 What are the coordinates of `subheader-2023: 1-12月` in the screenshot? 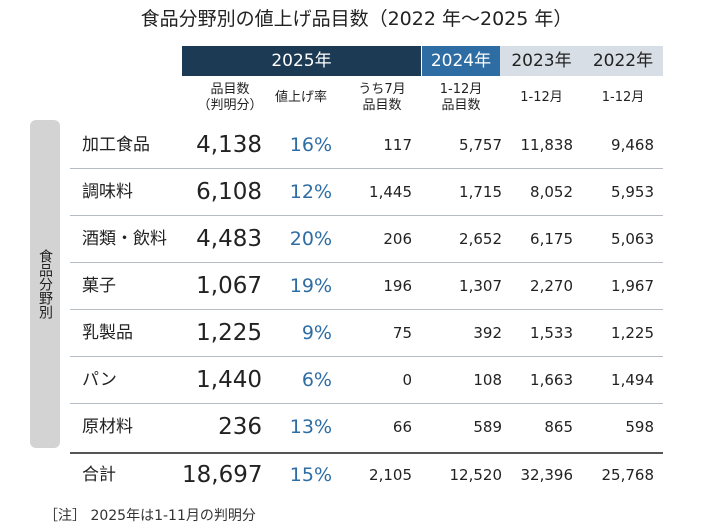 It's located at (541, 98).